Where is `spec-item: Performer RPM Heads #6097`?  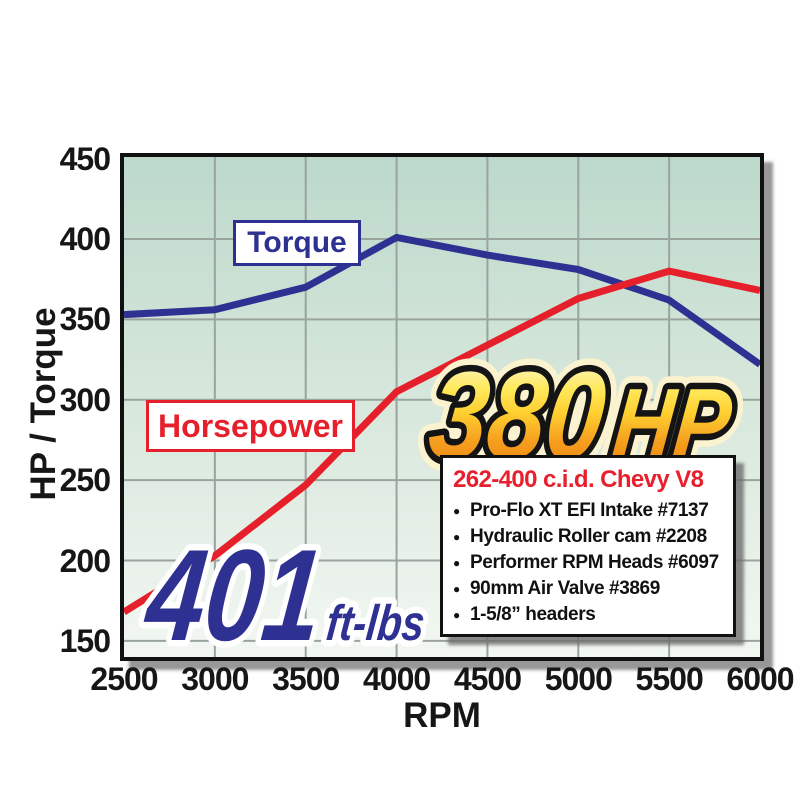
spec-item: Performer RPM Heads #6097 is located at coordinates (589, 563).